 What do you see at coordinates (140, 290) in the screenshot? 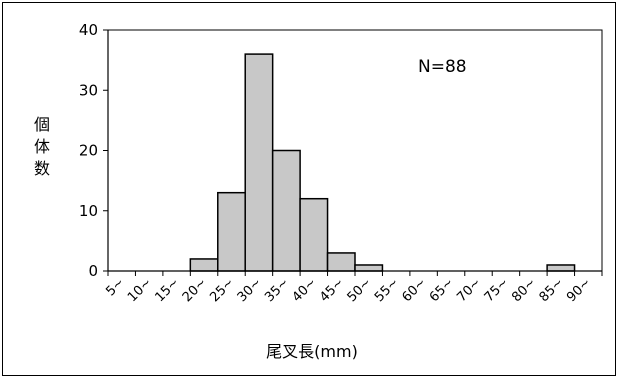
I see `x-tick-label: 10~` at bounding box center [140, 290].